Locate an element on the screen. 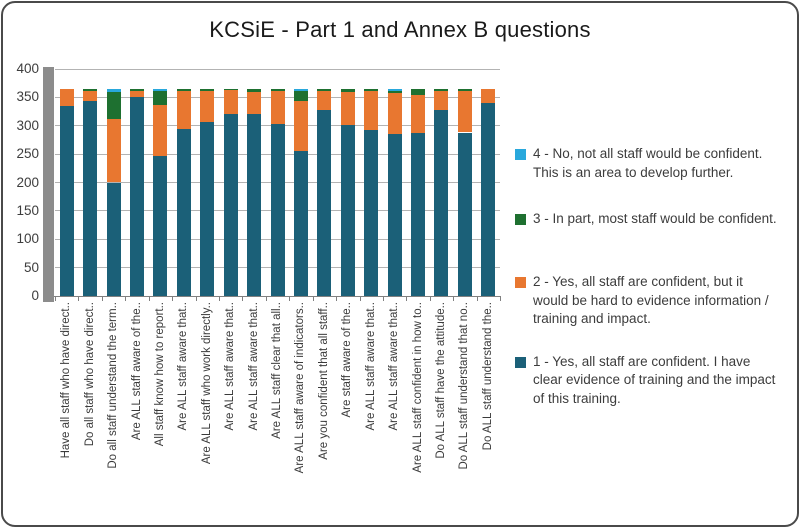  legend-swatch-3-icon is located at coordinates (520, 220).